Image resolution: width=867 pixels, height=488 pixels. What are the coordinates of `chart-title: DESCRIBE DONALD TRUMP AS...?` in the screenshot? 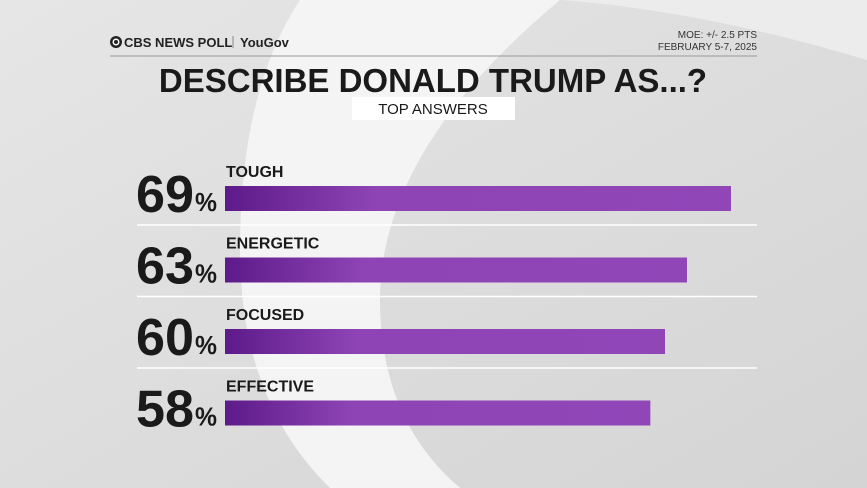 It's located at (433, 80).